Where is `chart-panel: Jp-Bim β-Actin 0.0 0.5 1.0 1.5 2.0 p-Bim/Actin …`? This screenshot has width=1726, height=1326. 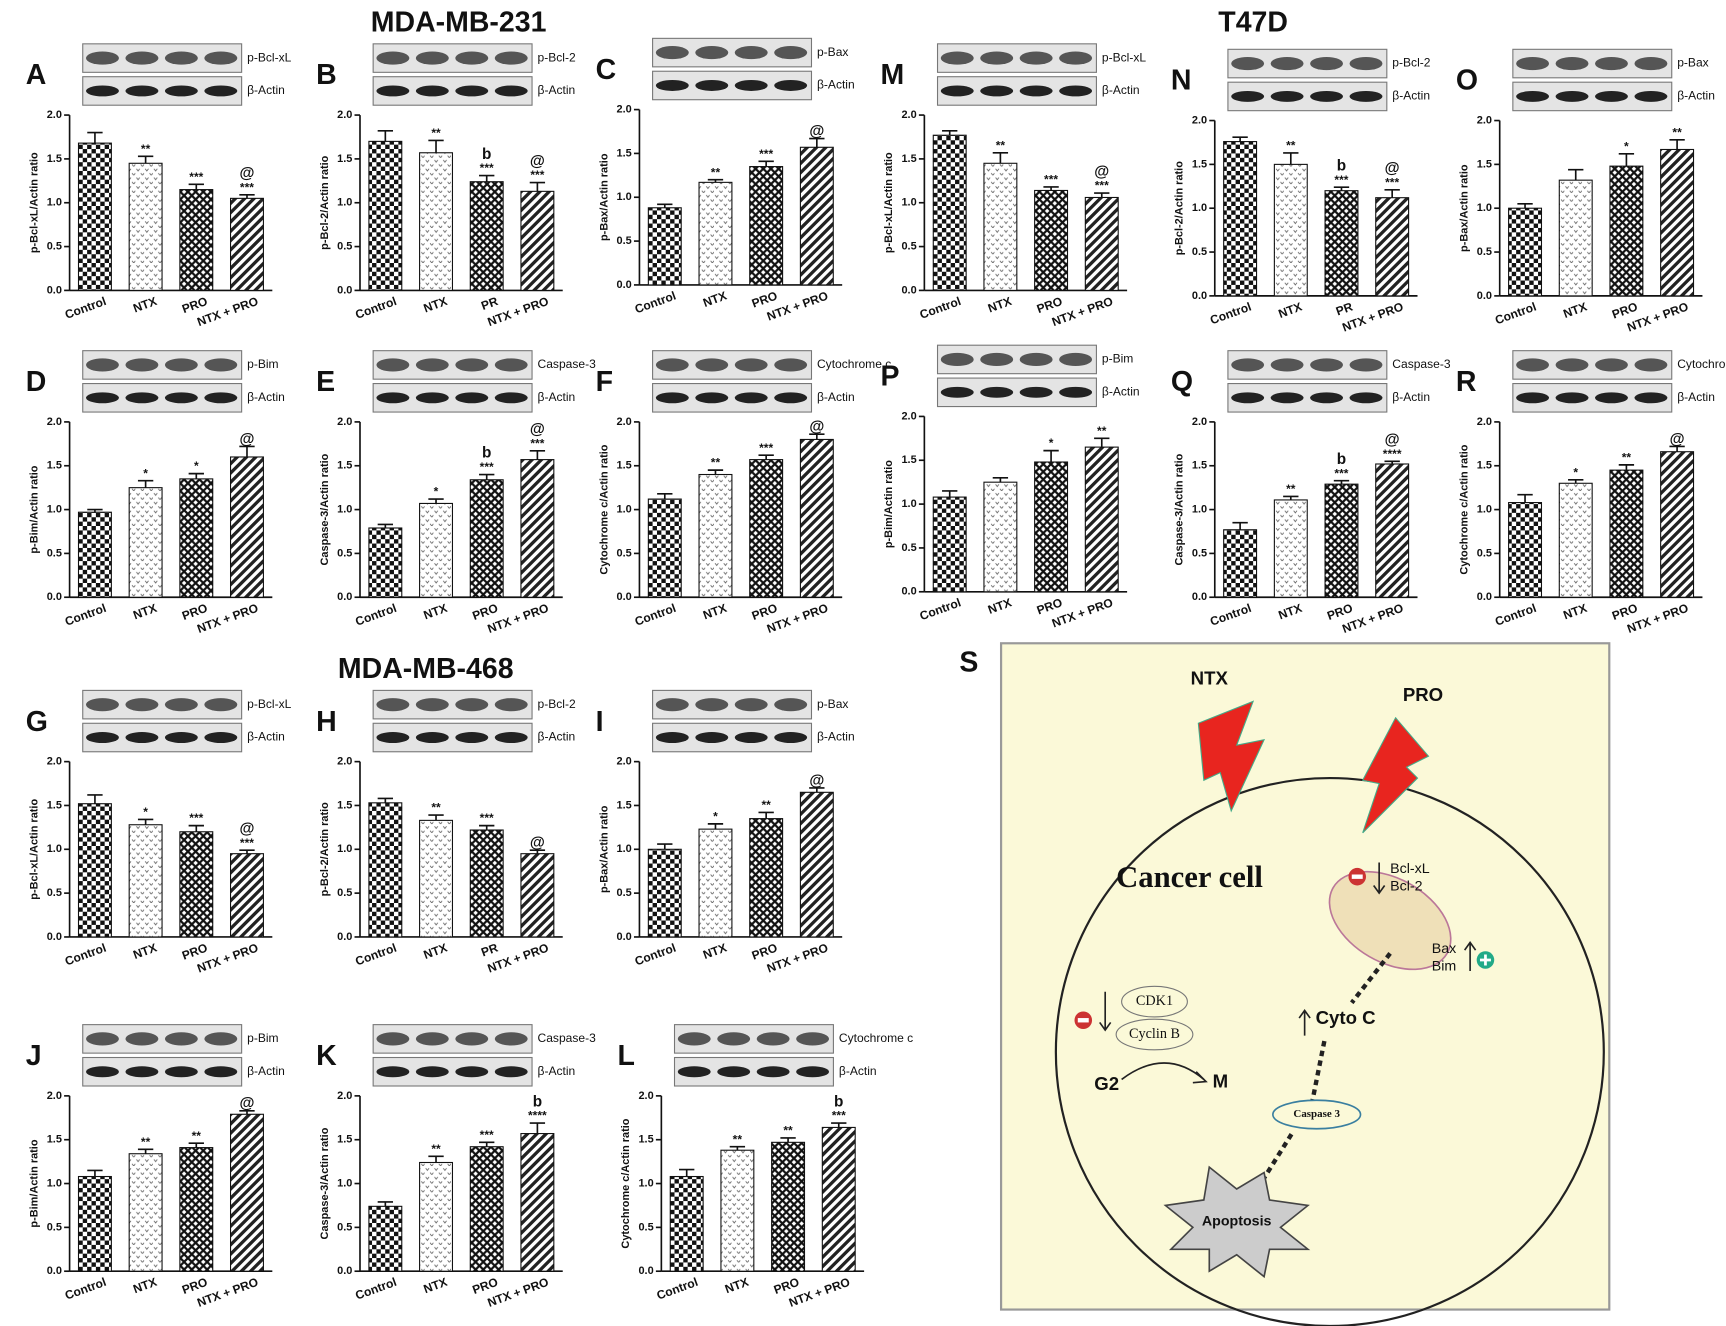 chart-panel: Jp-Bim β-Actin 0.0 0.5 1.0 1.5 2.0 p-Bim/Actin … is located at coordinates (155, 1167).